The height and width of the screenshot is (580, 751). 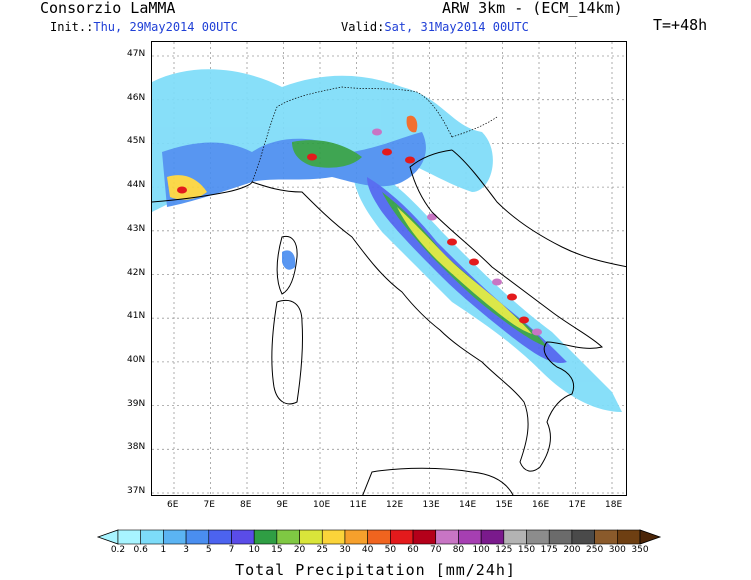 What do you see at coordinates (118, 550) in the screenshot?
I see `colorbar-tick-label: 0.2` at bounding box center [118, 550].